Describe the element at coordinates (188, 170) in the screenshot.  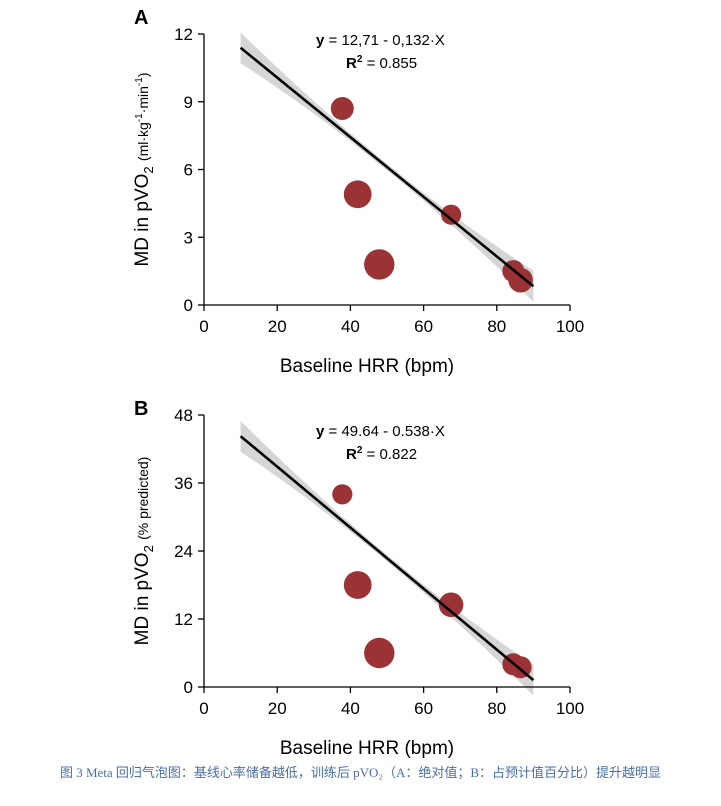
I see `y-tick-label: 6` at that location.